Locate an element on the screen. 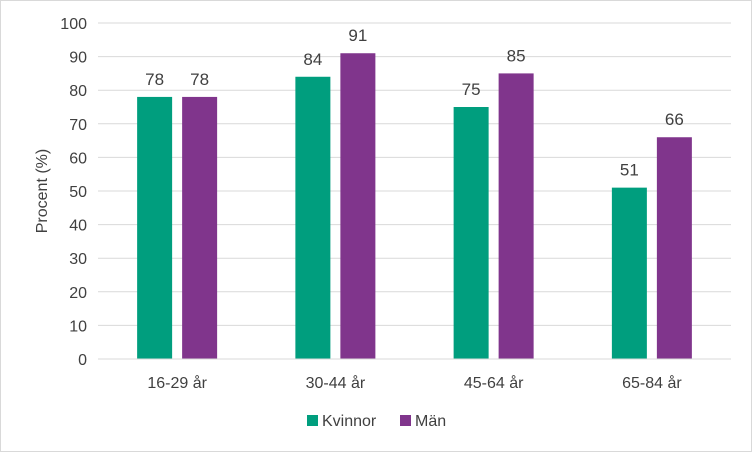 The image size is (752, 456). y-tick-label: 0 is located at coordinates (82, 360).